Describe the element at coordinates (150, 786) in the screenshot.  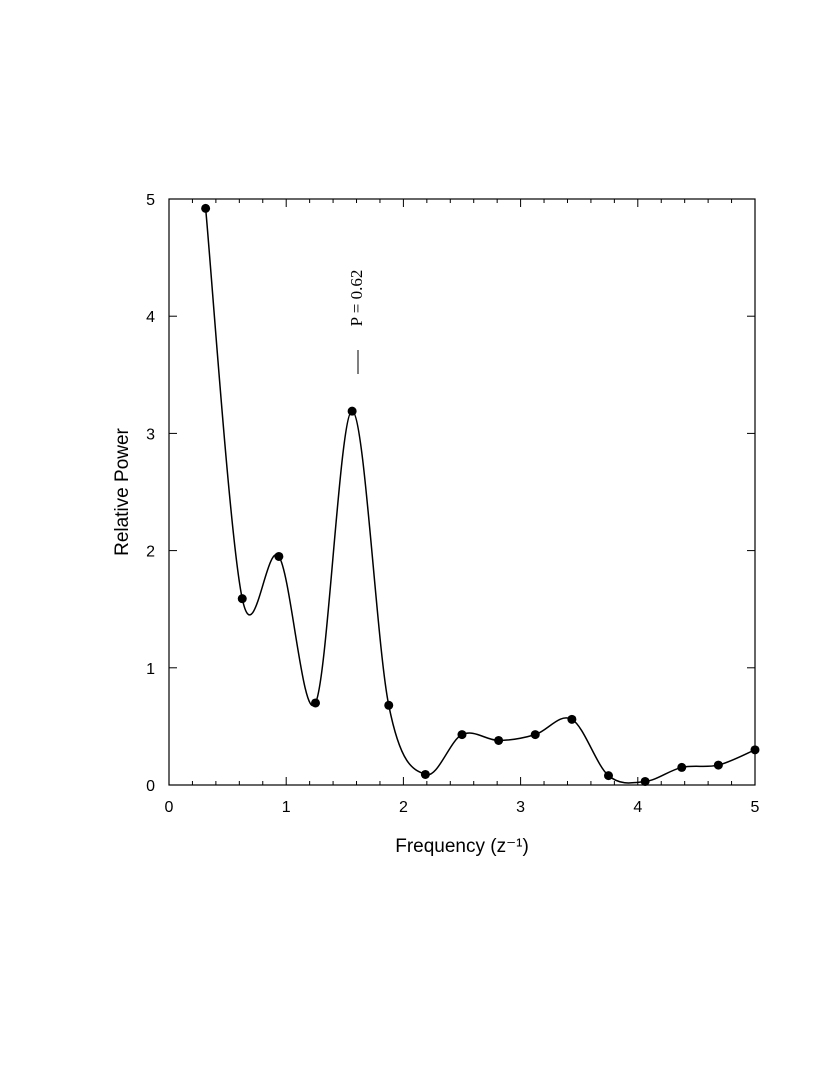
I see `y-tick-label: 0` at that location.